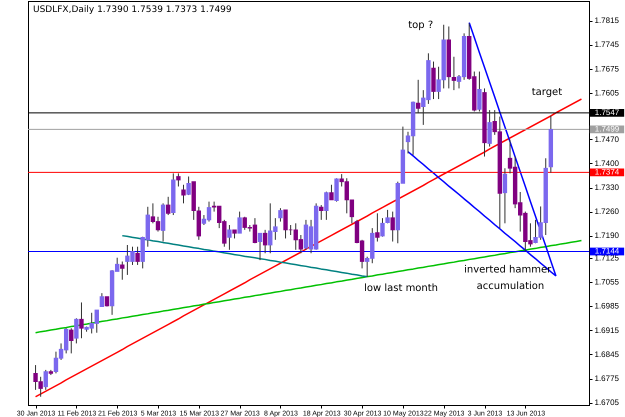  What do you see at coordinates (607, 139) in the screenshot?
I see `y-tick-label: 1.7470` at bounding box center [607, 139].